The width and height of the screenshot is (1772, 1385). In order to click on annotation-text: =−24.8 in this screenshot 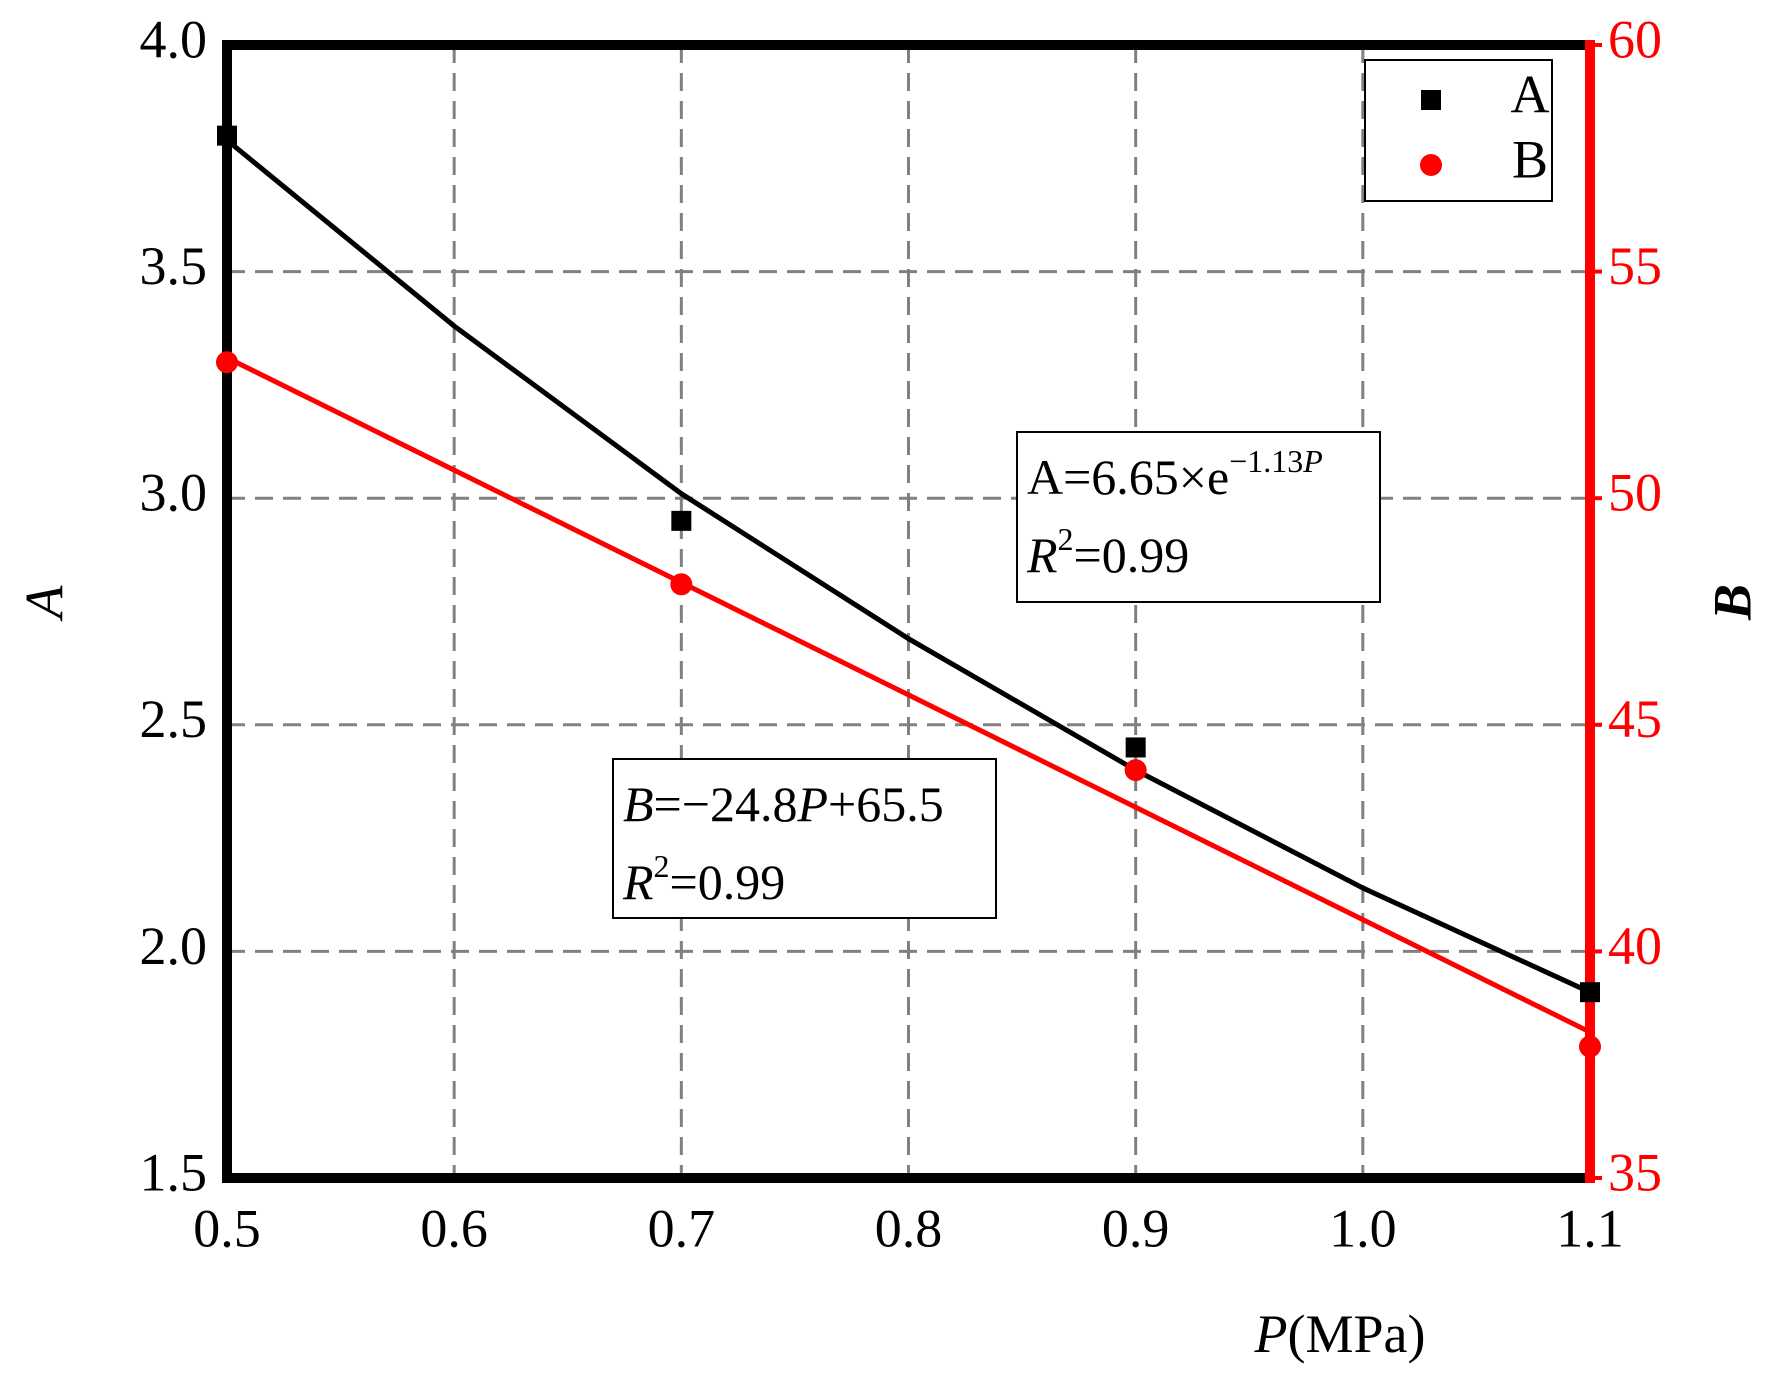, I will do `click(726, 804)`.